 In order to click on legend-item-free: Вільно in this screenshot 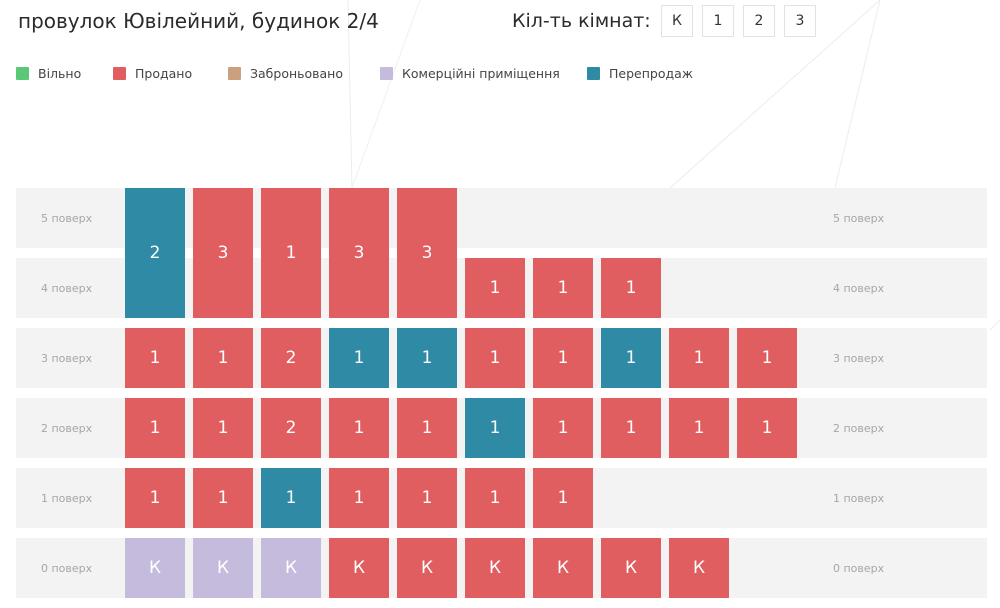, I will do `click(48, 73)`.